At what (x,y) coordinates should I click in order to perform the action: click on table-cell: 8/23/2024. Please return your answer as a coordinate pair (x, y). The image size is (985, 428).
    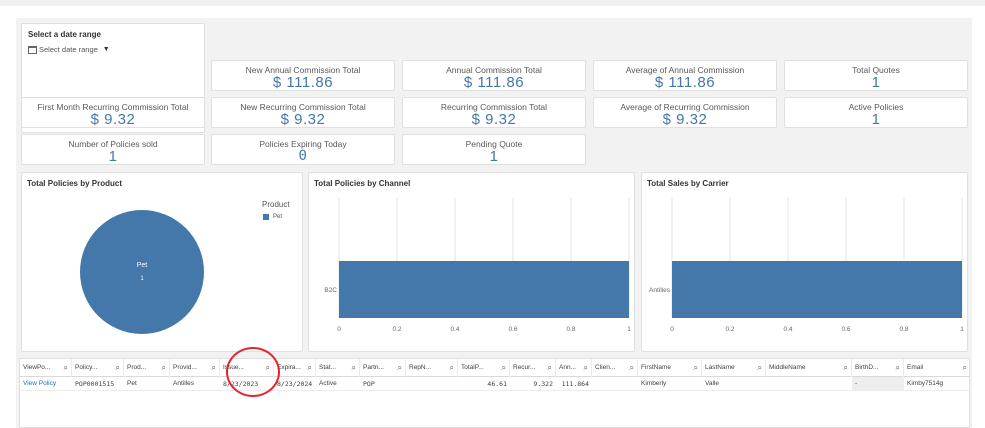
    Looking at the image, I should click on (295, 384).